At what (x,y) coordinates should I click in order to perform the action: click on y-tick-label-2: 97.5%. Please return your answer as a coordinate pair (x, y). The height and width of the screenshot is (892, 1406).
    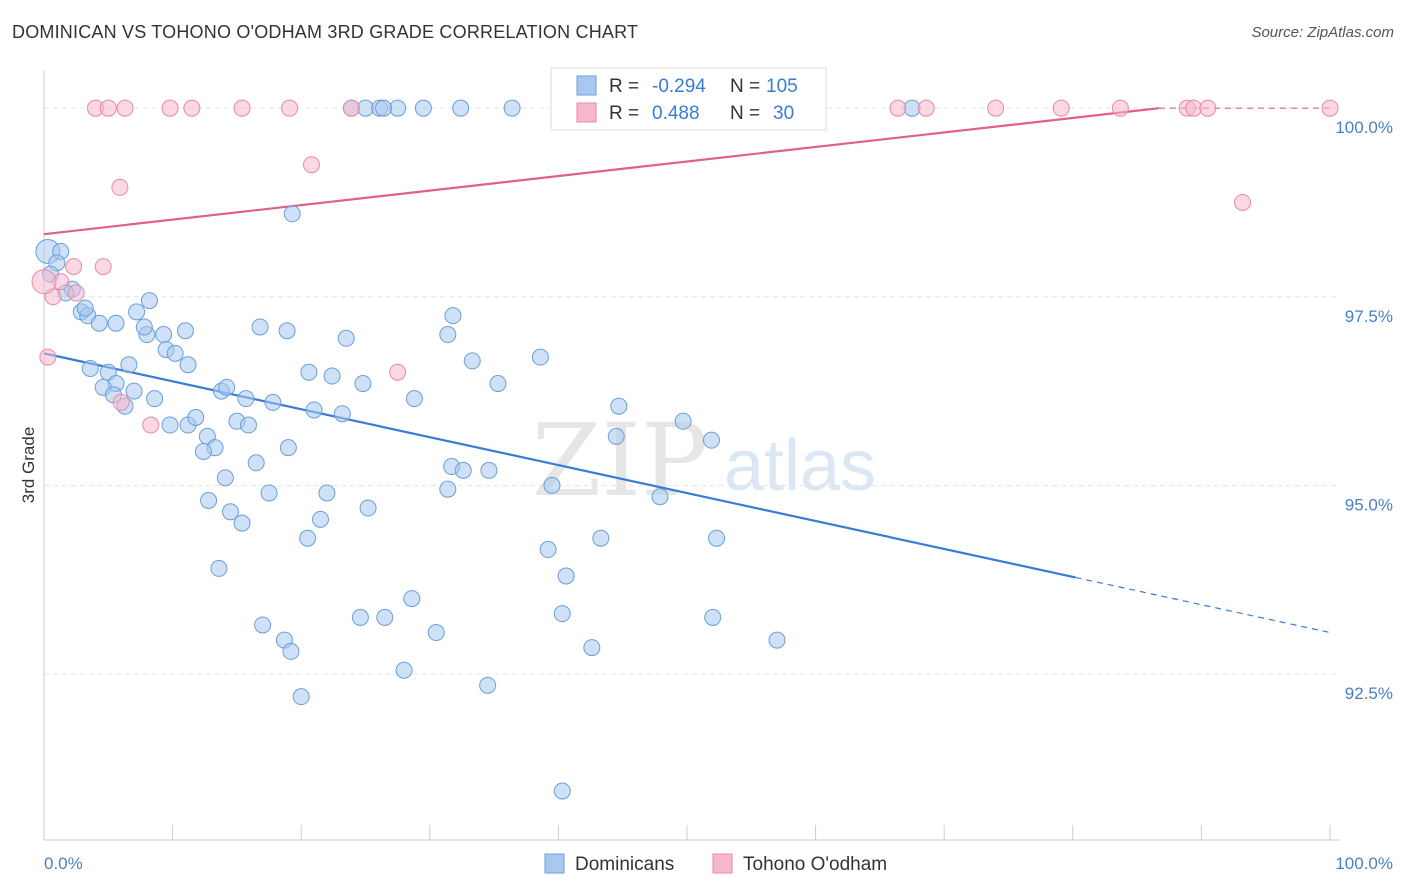
    Looking at the image, I should click on (1369, 316).